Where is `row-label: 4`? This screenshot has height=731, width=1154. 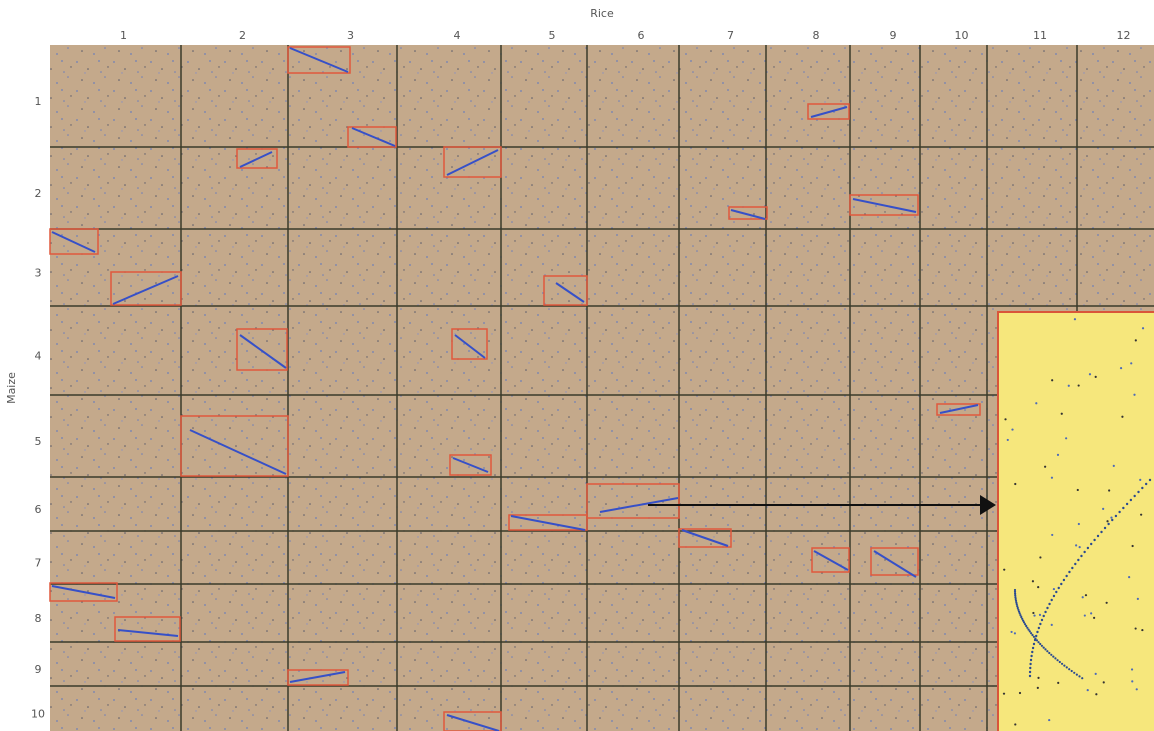 row-label: 4 is located at coordinates (38, 356).